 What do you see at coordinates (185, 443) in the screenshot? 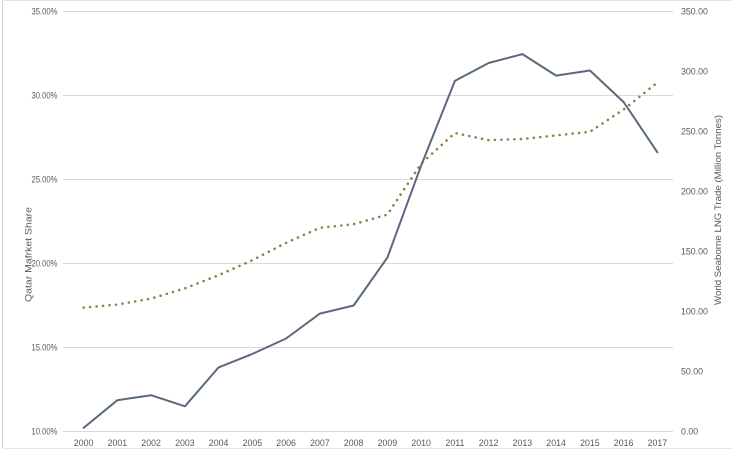
I see `svg-text: 2003` at bounding box center [185, 443].